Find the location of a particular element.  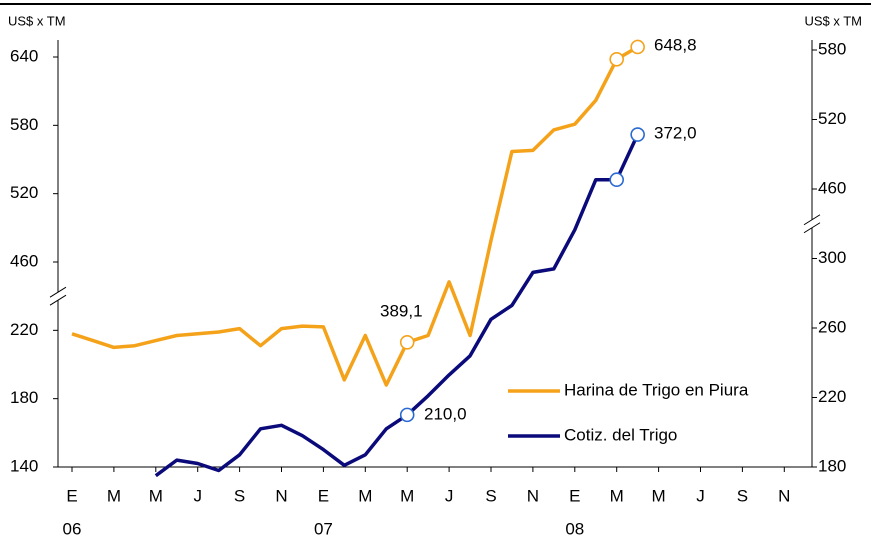

y-tick-label: 140 is located at coordinates (24, 465).